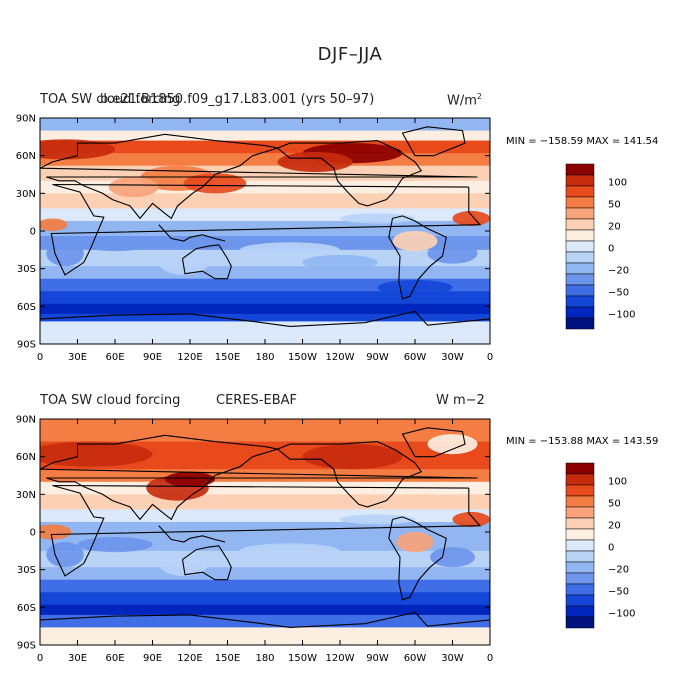 Image resolution: width=700 pixels, height=700 pixels. What do you see at coordinates (618, 570) in the screenshot?
I see `colorbar-label: −20` at bounding box center [618, 570].